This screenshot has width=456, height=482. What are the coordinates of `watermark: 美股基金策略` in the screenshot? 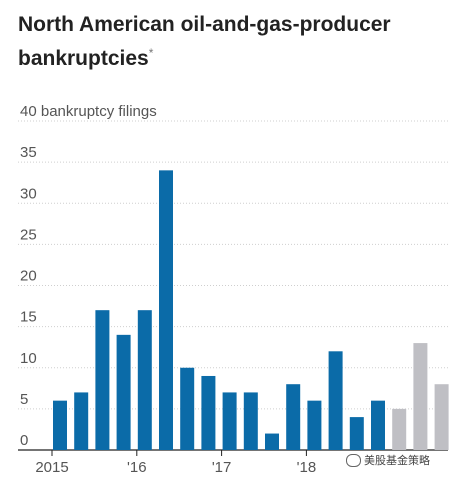 It's located at (388, 460).